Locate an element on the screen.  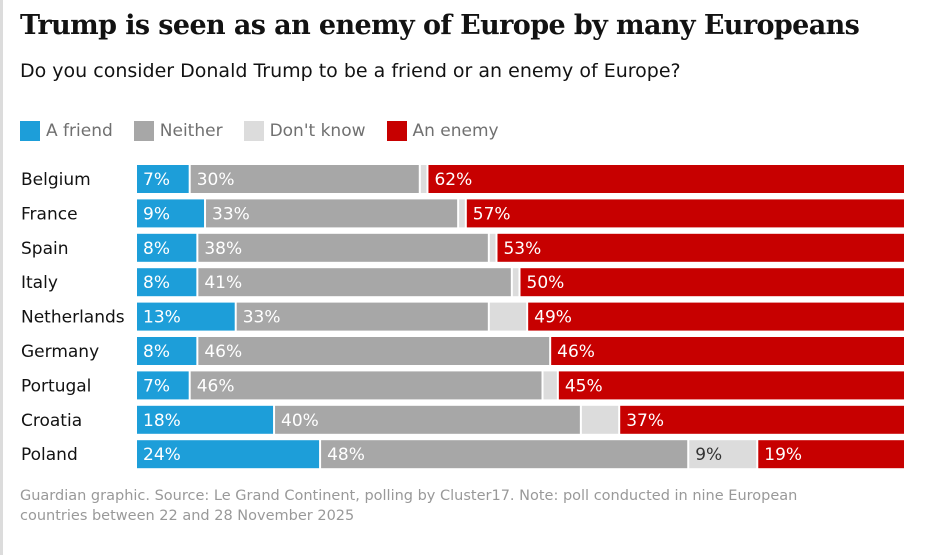
legend-swatch-neither is located at coordinates (143, 131).